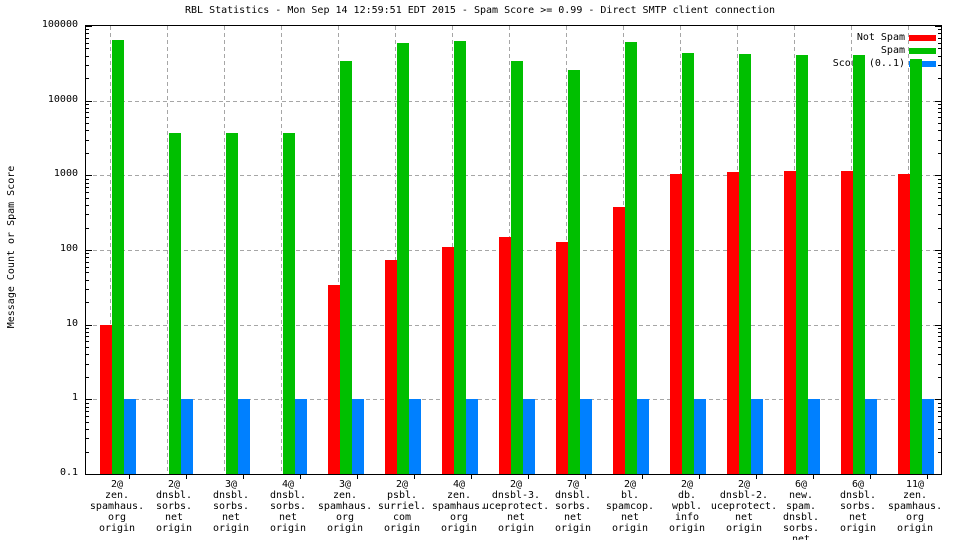 The height and width of the screenshot is (540, 960). I want to click on y-tick-label: 100, so click(68, 248).